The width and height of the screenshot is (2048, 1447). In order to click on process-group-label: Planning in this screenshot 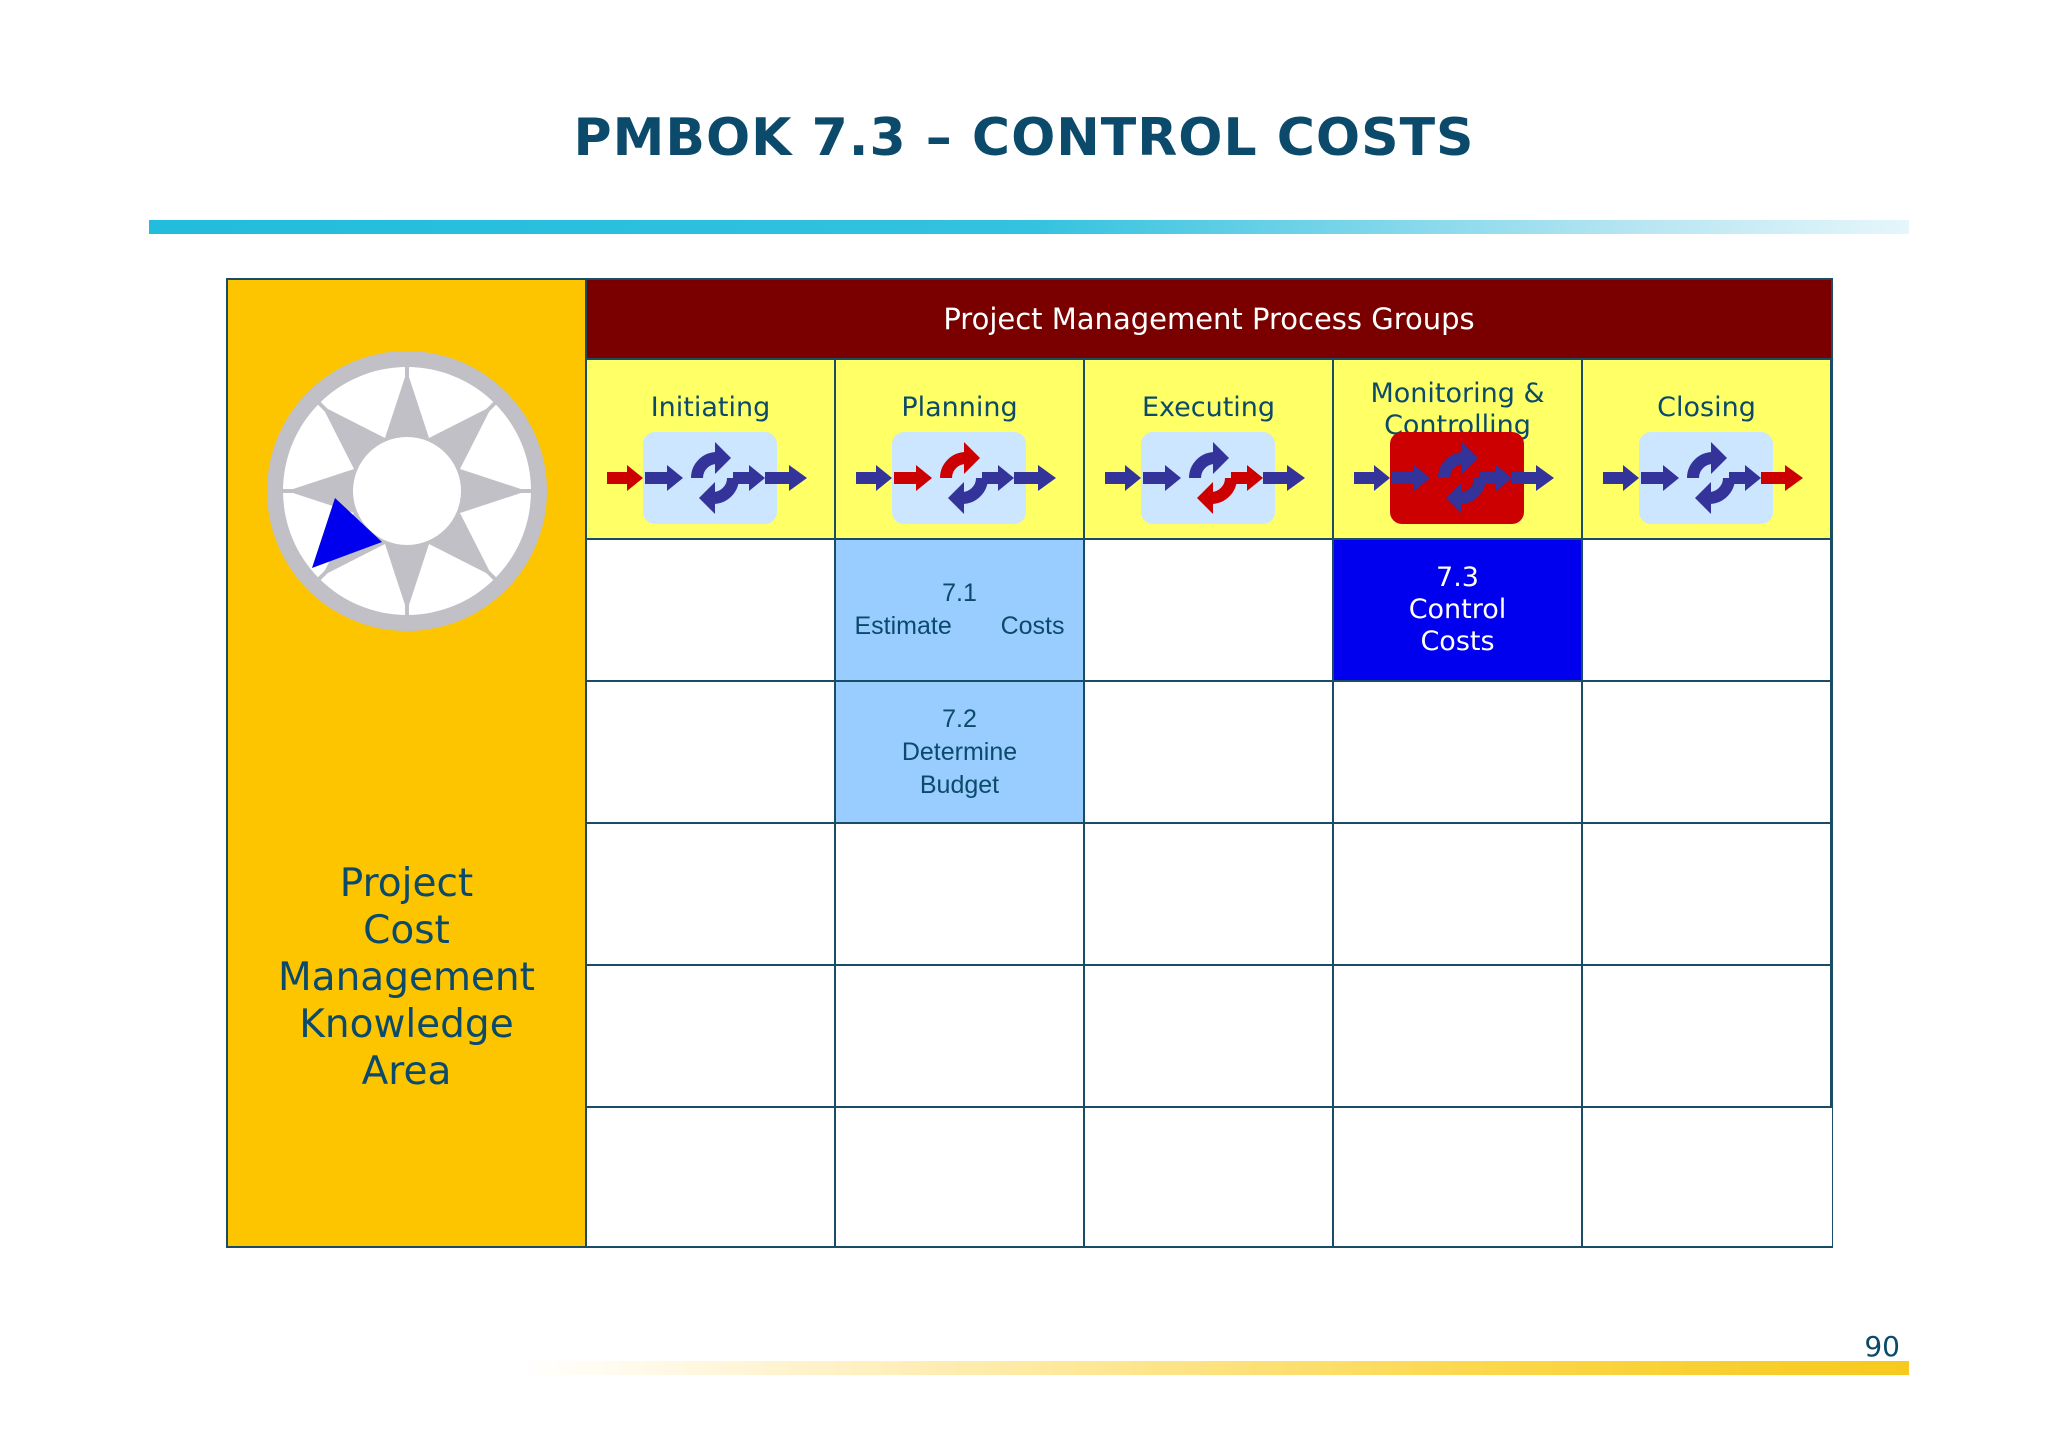, I will do `click(959, 407)`.